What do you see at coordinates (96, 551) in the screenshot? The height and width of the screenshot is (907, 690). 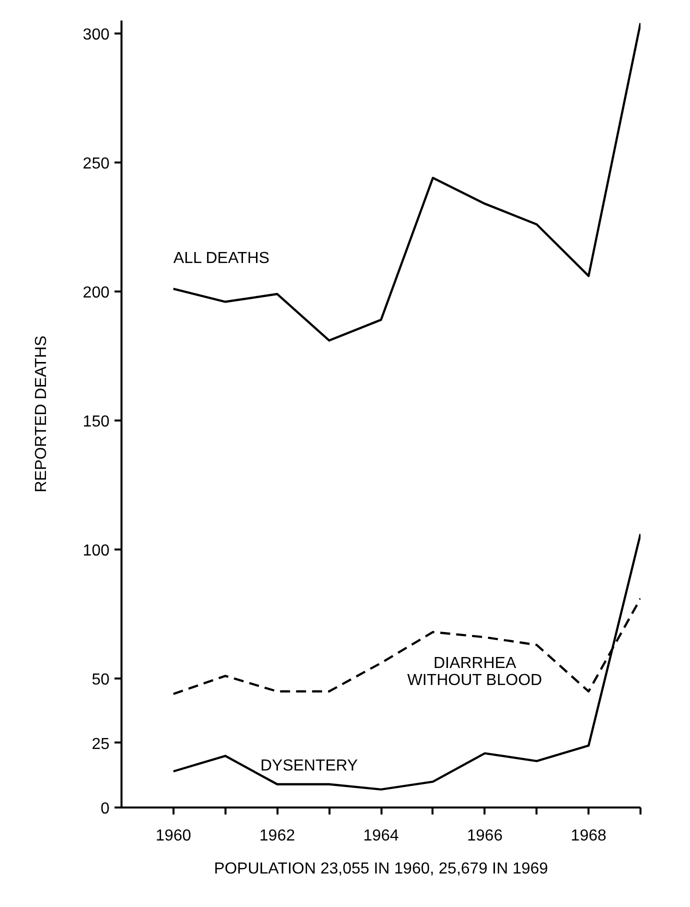 I see `y-tick-label: 100` at bounding box center [96, 551].